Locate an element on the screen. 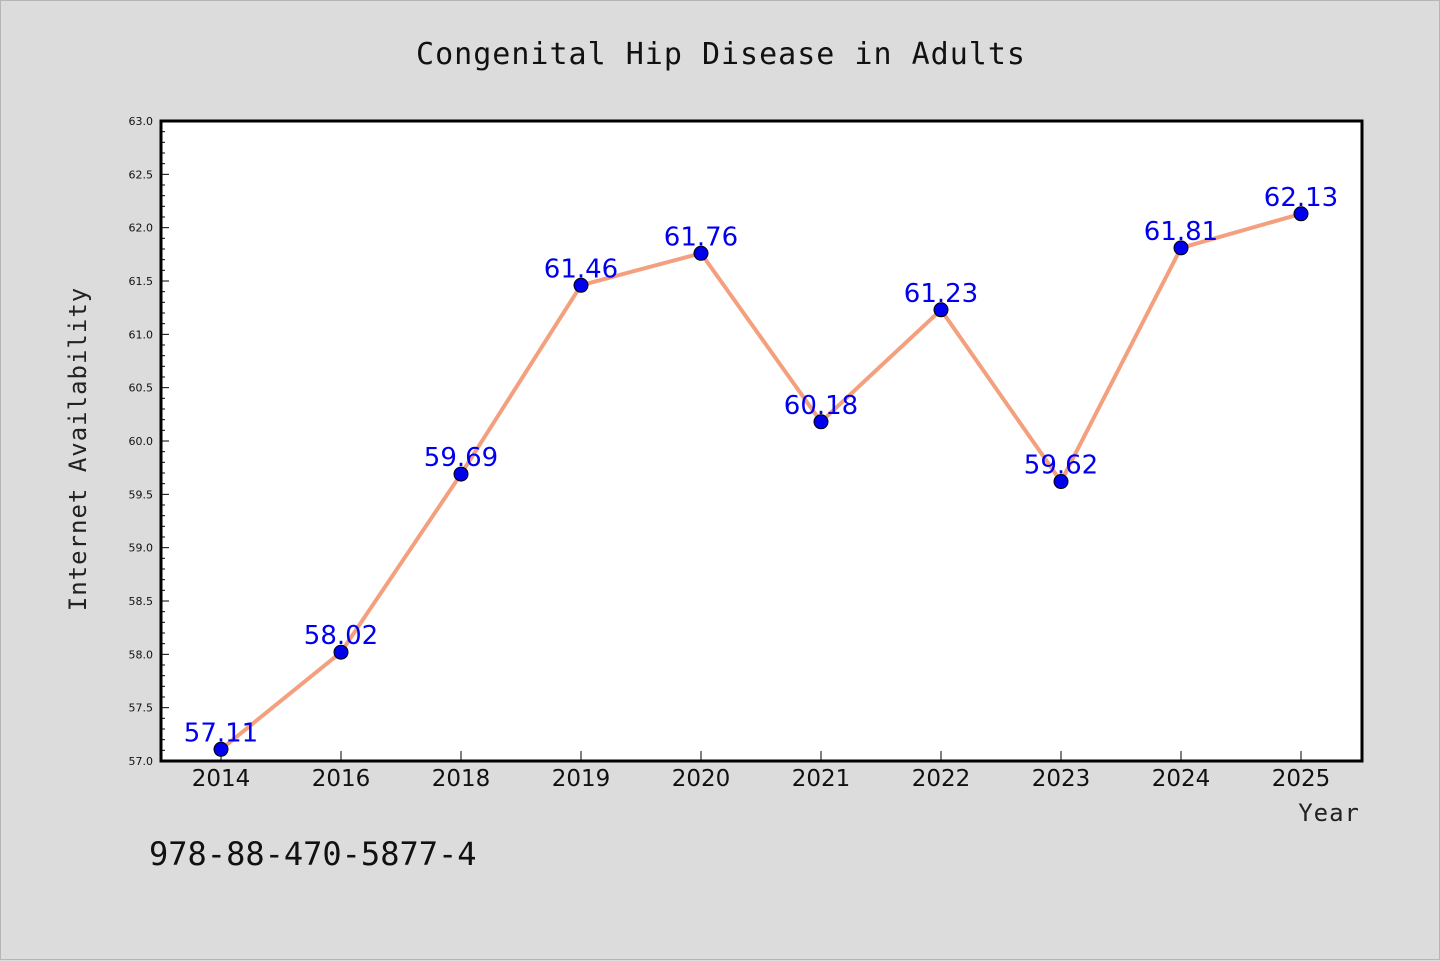  x-tick-label: 2019 is located at coordinates (581, 779).